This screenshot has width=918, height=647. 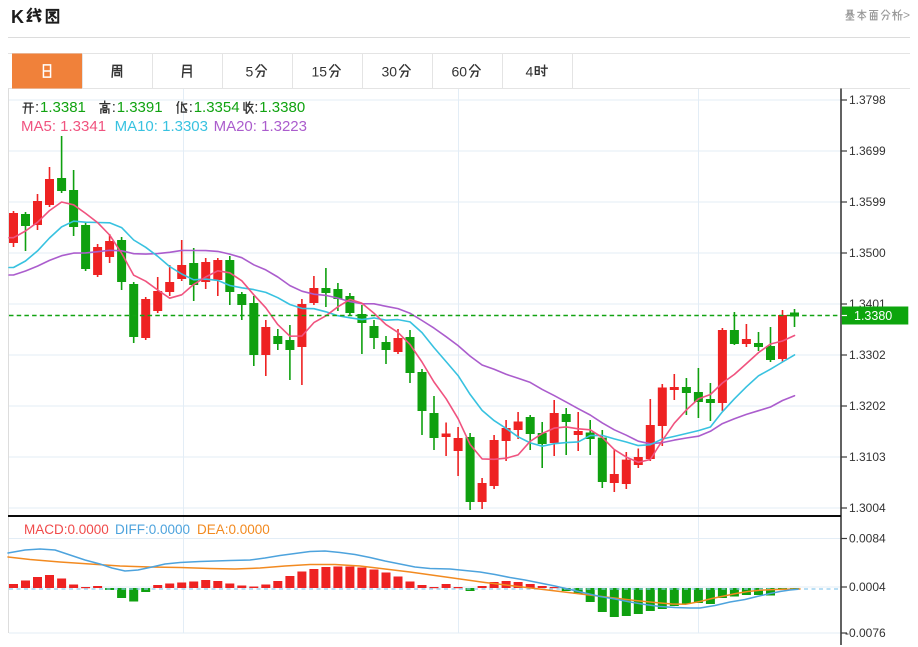 I want to click on svg-text: 1.3699, so click(x=867, y=151).